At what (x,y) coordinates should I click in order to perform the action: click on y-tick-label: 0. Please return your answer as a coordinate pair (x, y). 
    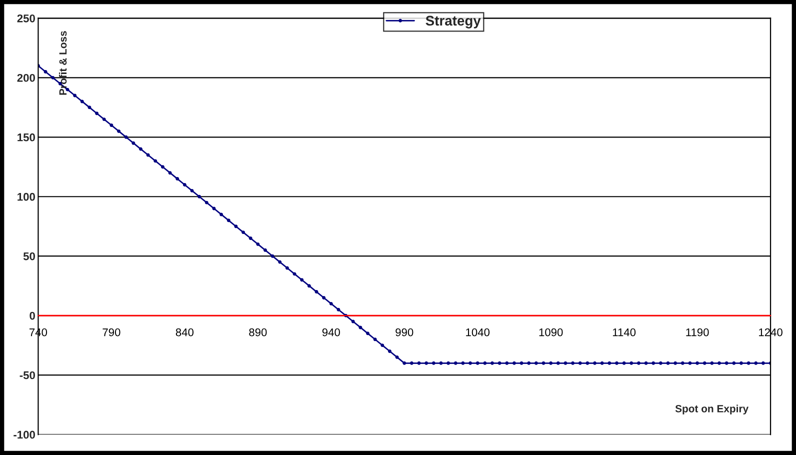
    Looking at the image, I should click on (32, 316).